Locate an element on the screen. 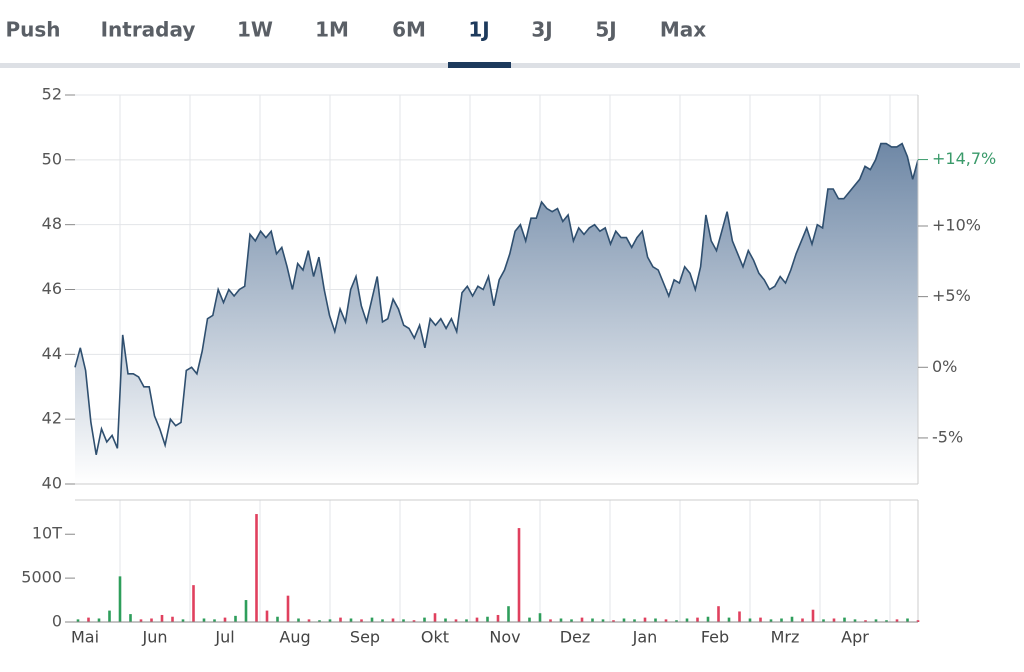 The height and width of the screenshot is (672, 1024). y-tick-label: 40 is located at coordinates (52, 483).